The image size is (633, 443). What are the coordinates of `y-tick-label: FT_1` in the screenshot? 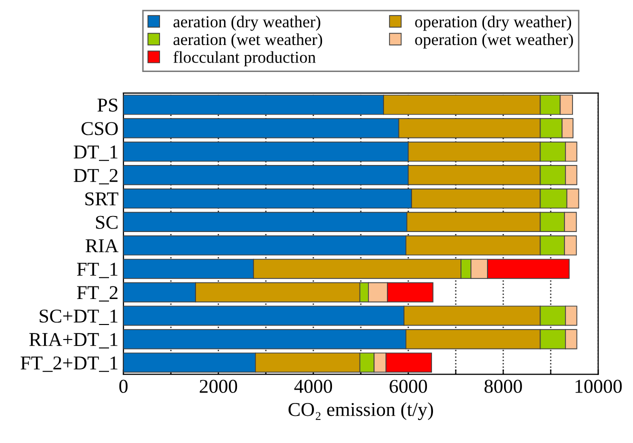 It's located at (97, 270).